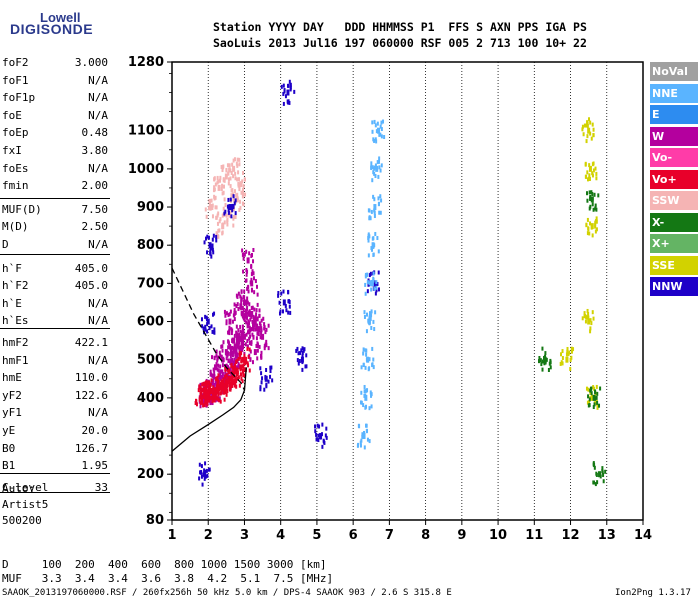  What do you see at coordinates (55, 211) in the screenshot?
I see `param-row: MUF(D) 7.50` at bounding box center [55, 211].